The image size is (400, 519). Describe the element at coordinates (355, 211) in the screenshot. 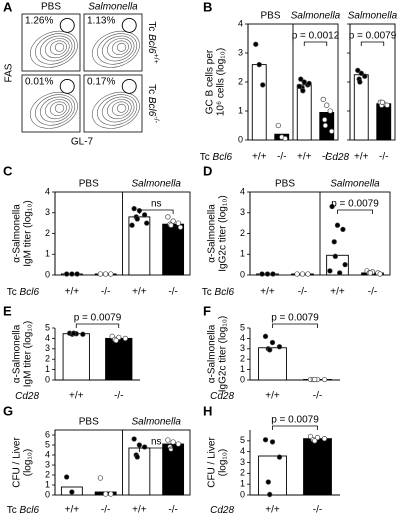

I see `significance-bracket` at that location.